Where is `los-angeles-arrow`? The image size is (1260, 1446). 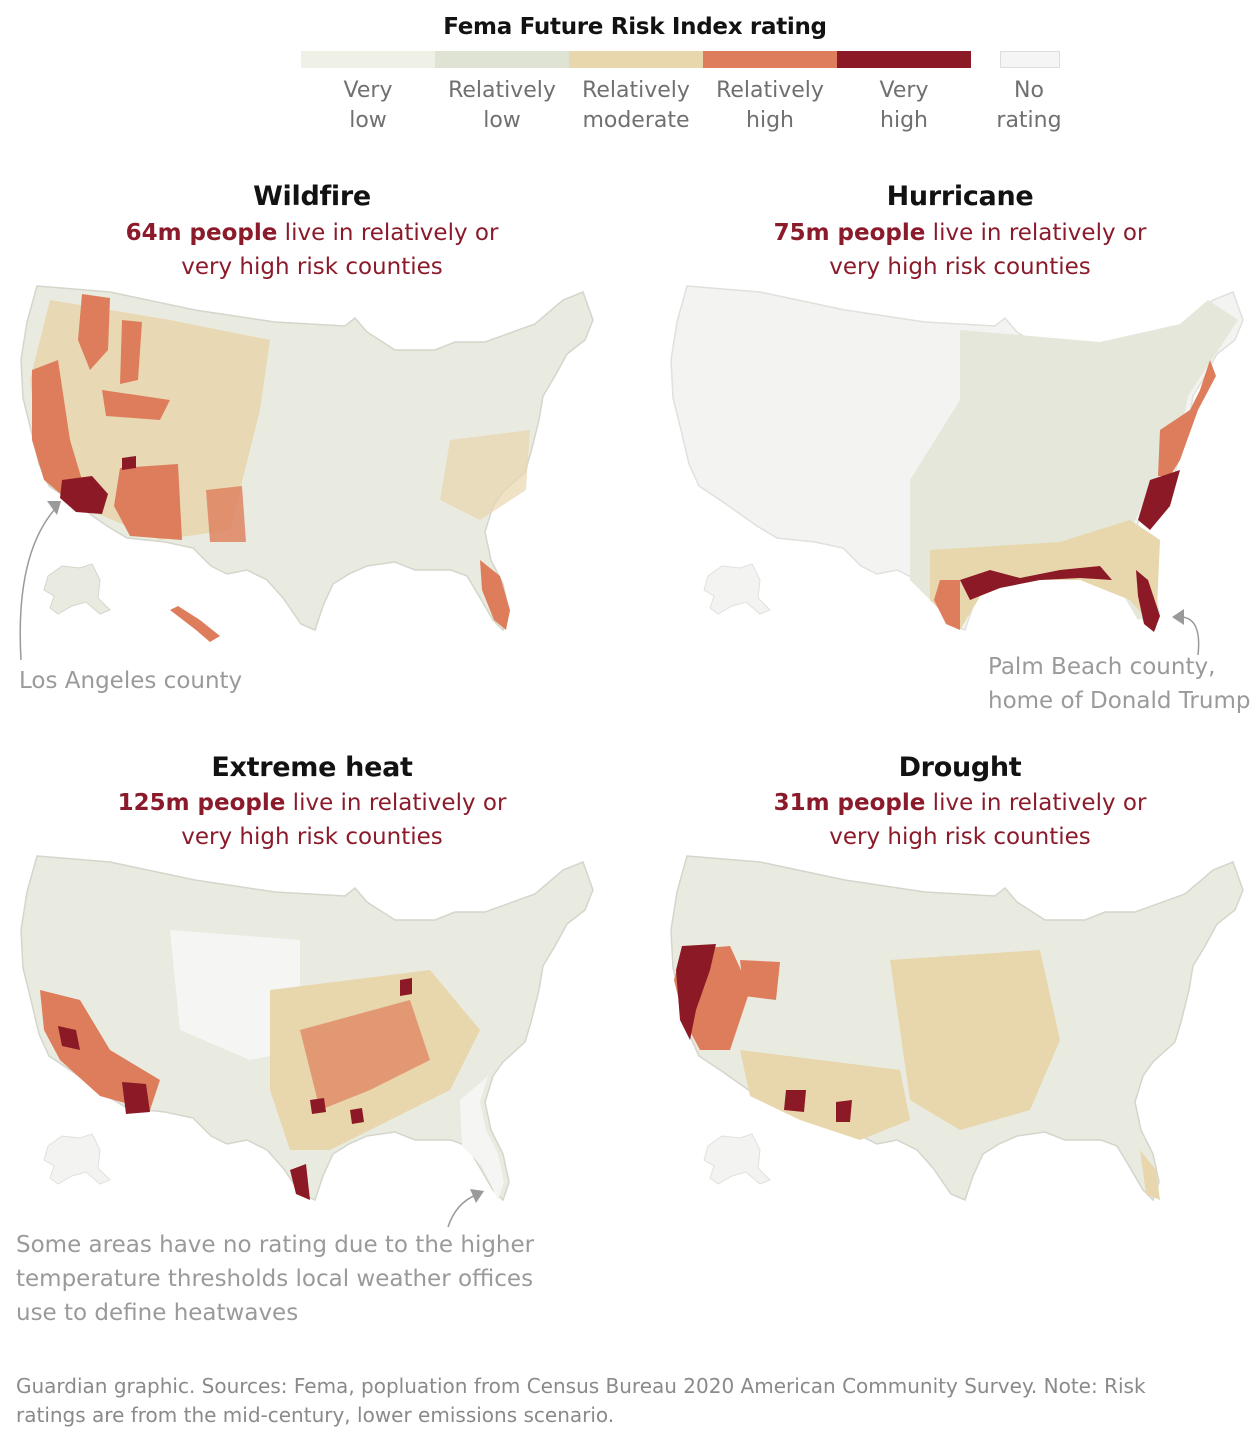 los-angeles-arrow is located at coordinates (40, 581).